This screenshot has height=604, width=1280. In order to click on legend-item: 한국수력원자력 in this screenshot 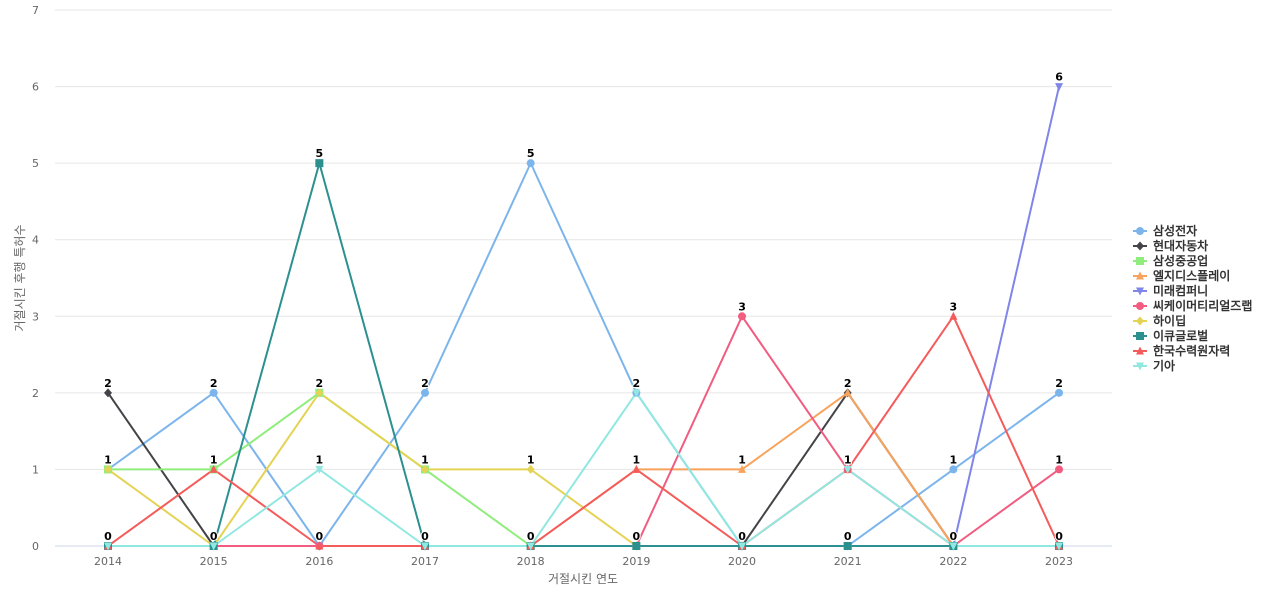, I will do `click(1181, 350)`.